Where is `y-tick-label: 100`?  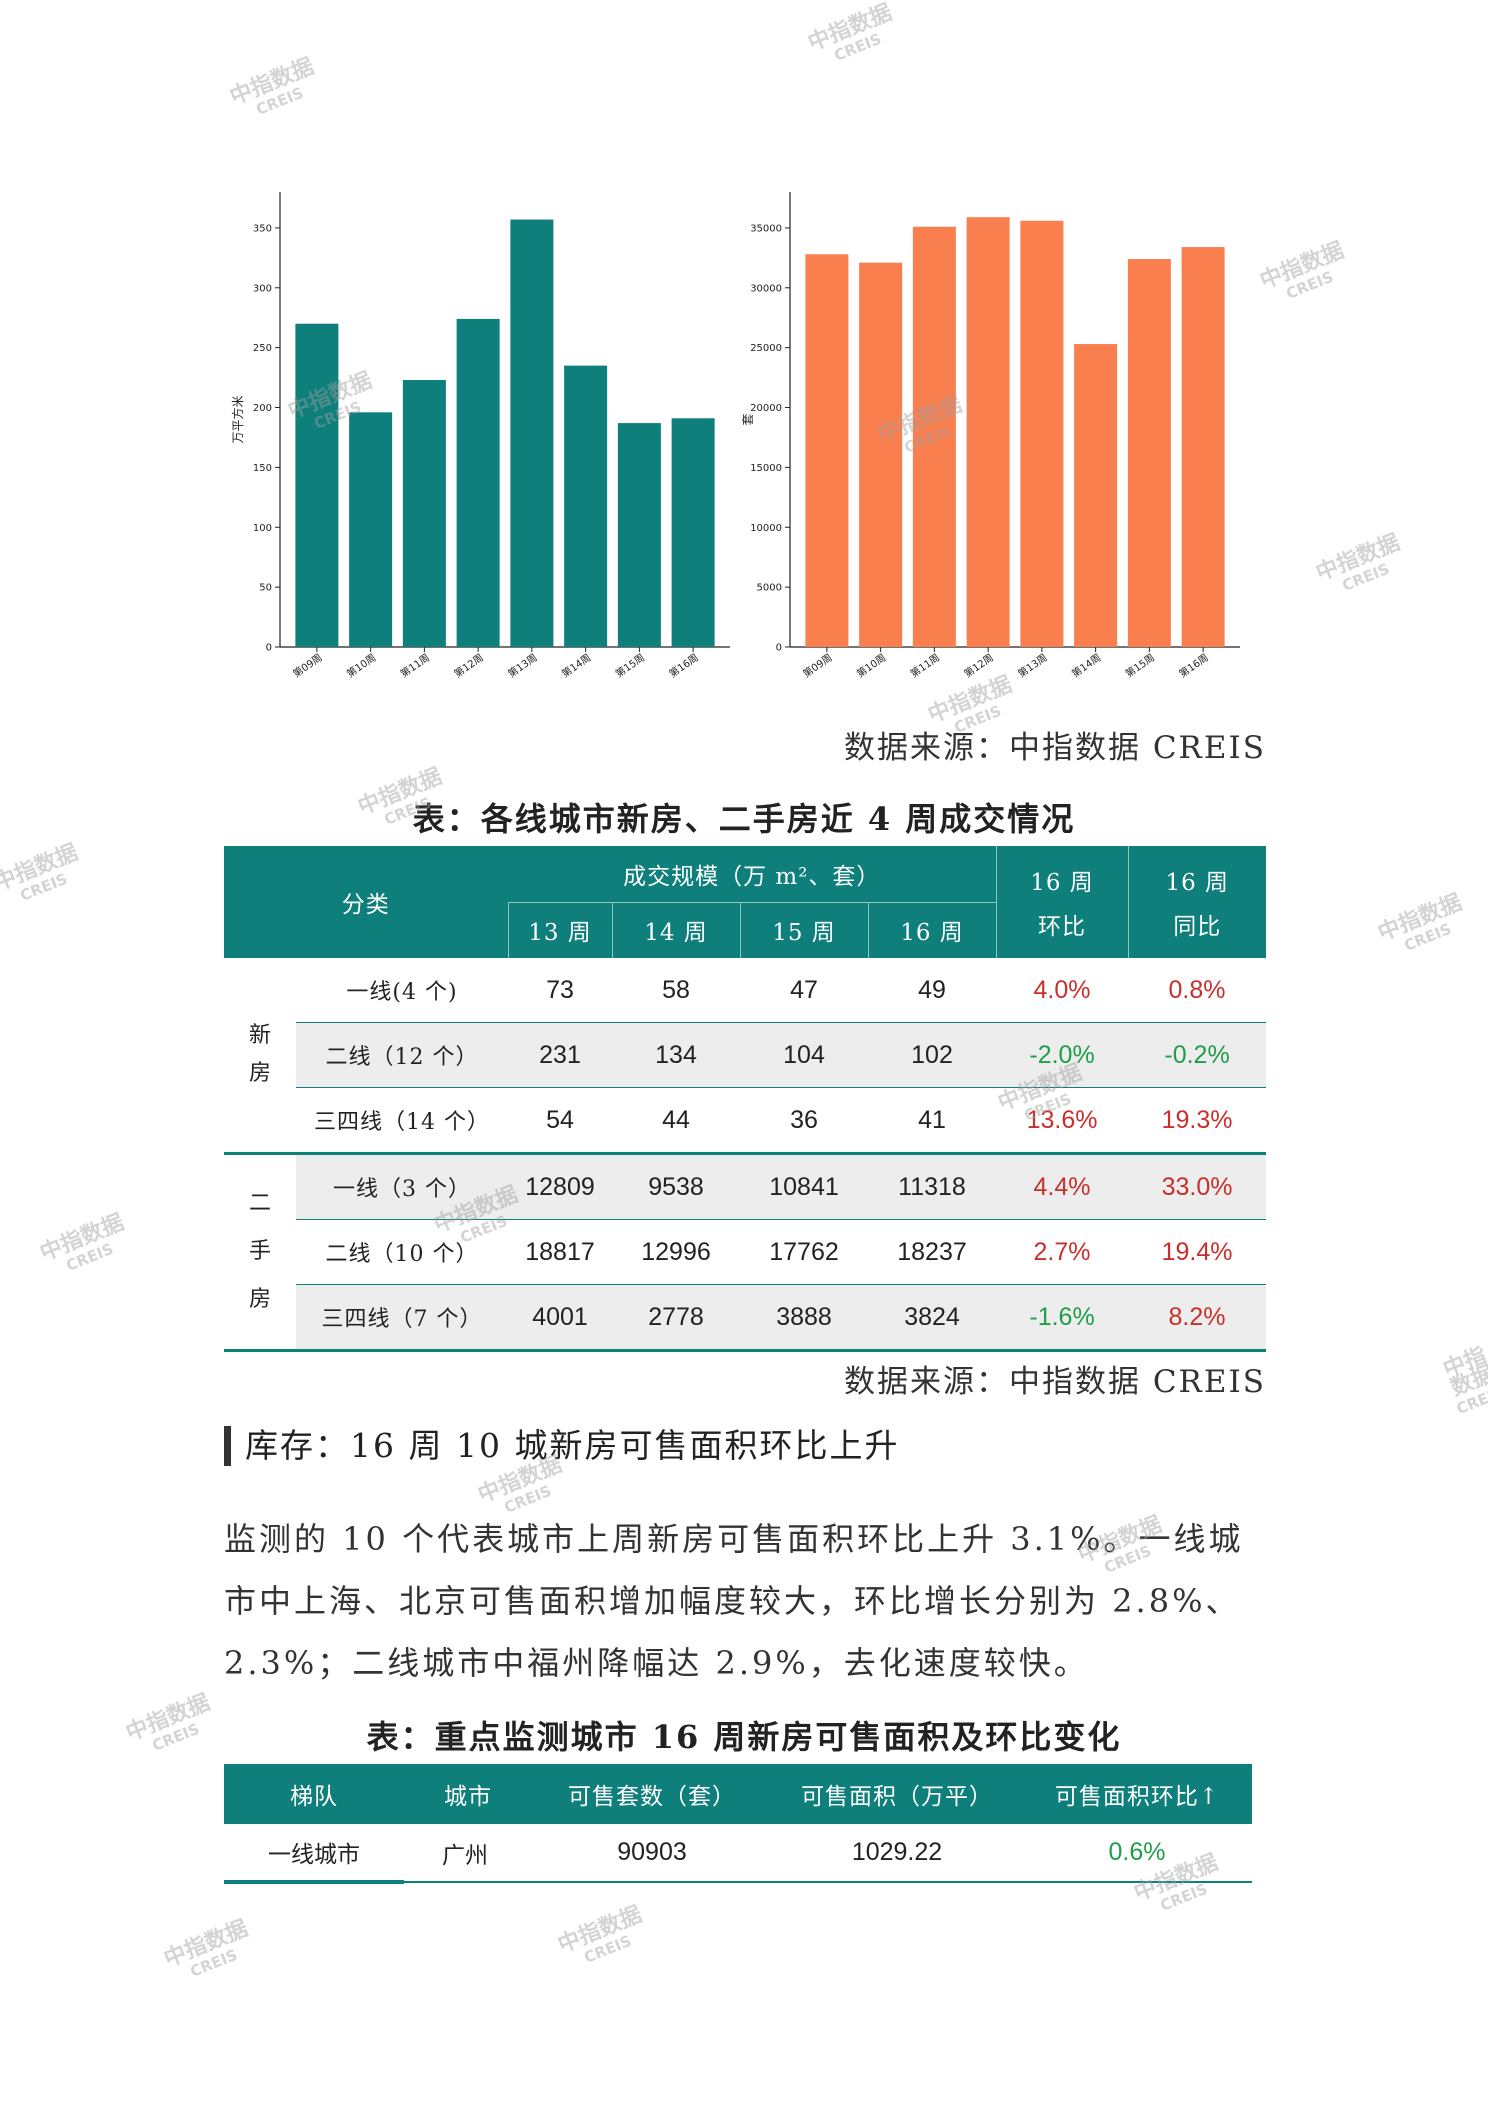
y-tick-label: 100 is located at coordinates (262, 528).